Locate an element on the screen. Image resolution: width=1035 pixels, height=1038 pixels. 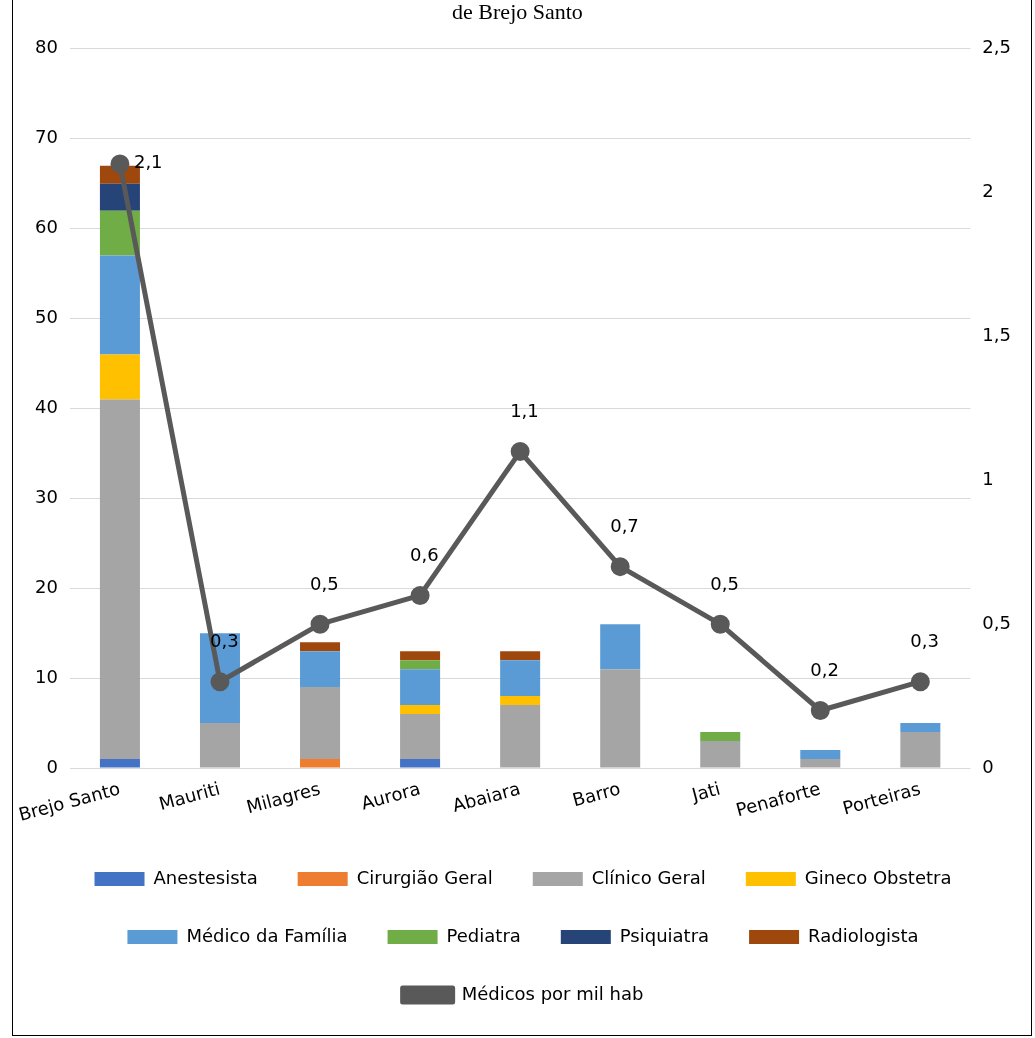
y2-tick-label: 0 is located at coordinates (988, 766).